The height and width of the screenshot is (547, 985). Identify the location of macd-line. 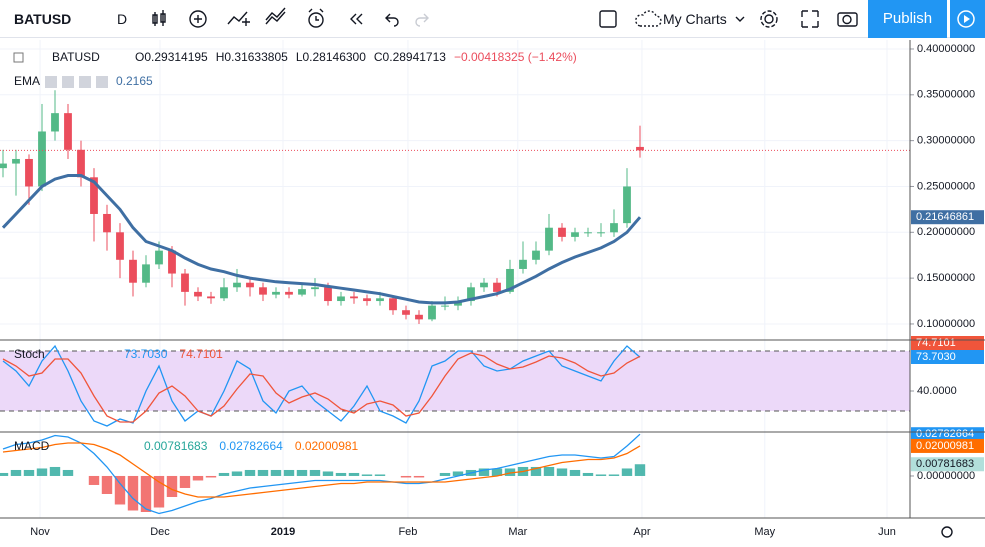
(321, 474).